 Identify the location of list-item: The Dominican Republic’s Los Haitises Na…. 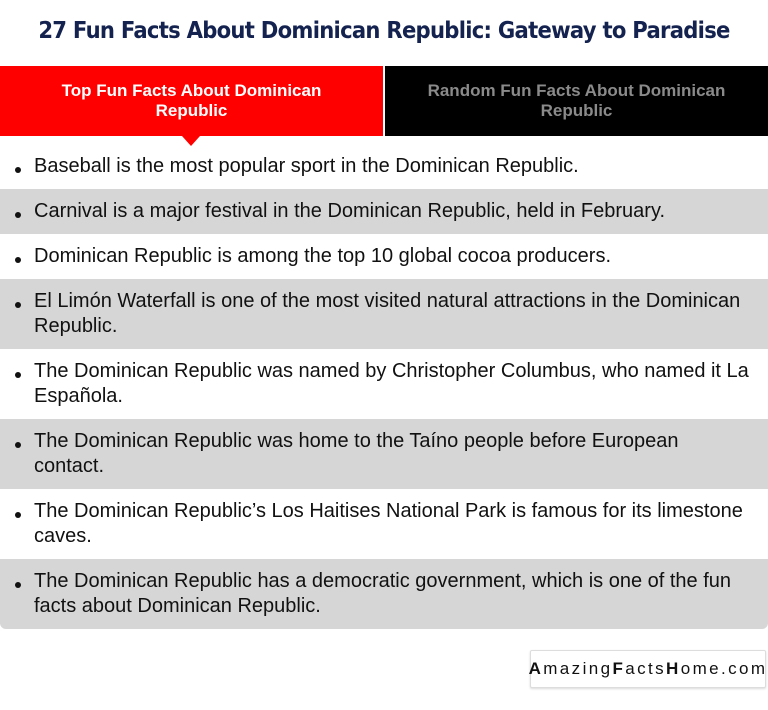
(384, 524).